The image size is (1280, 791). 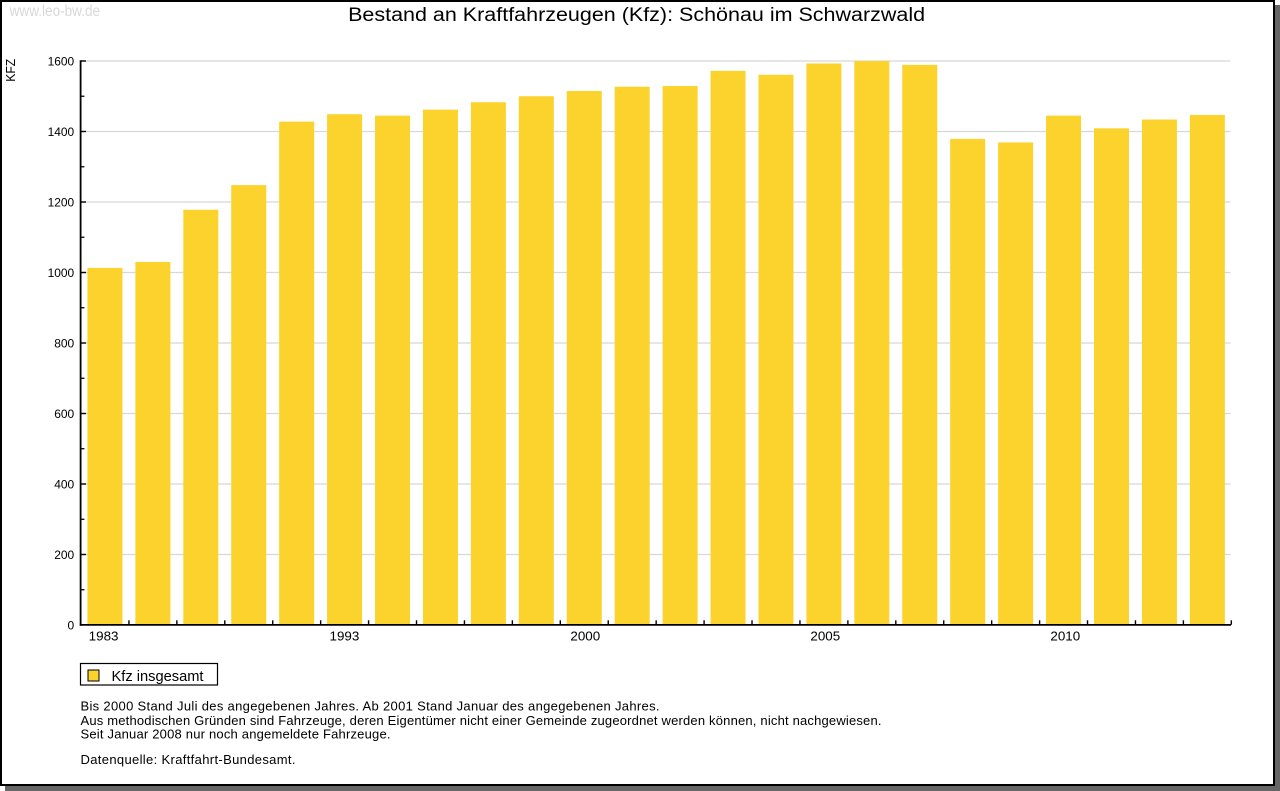 What do you see at coordinates (104, 636) in the screenshot?
I see `svg-text: 1983` at bounding box center [104, 636].